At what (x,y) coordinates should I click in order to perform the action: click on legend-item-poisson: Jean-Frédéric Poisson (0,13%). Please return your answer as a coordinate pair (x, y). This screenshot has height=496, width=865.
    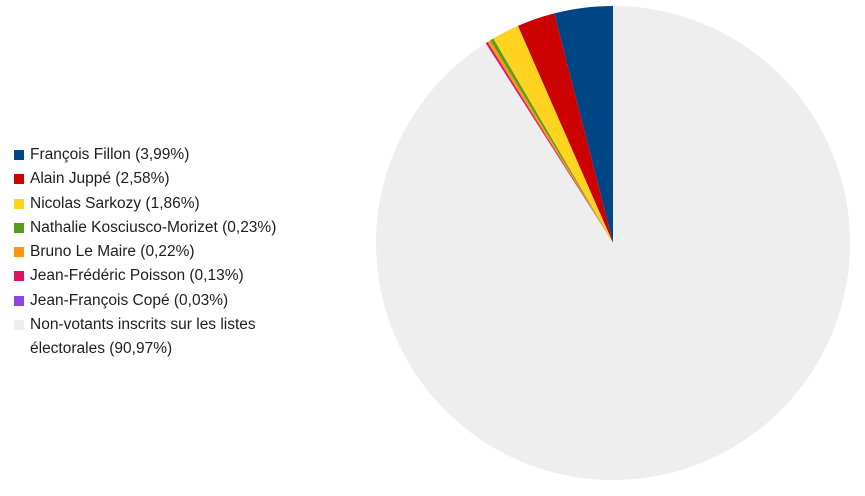
    Looking at the image, I should click on (174, 276).